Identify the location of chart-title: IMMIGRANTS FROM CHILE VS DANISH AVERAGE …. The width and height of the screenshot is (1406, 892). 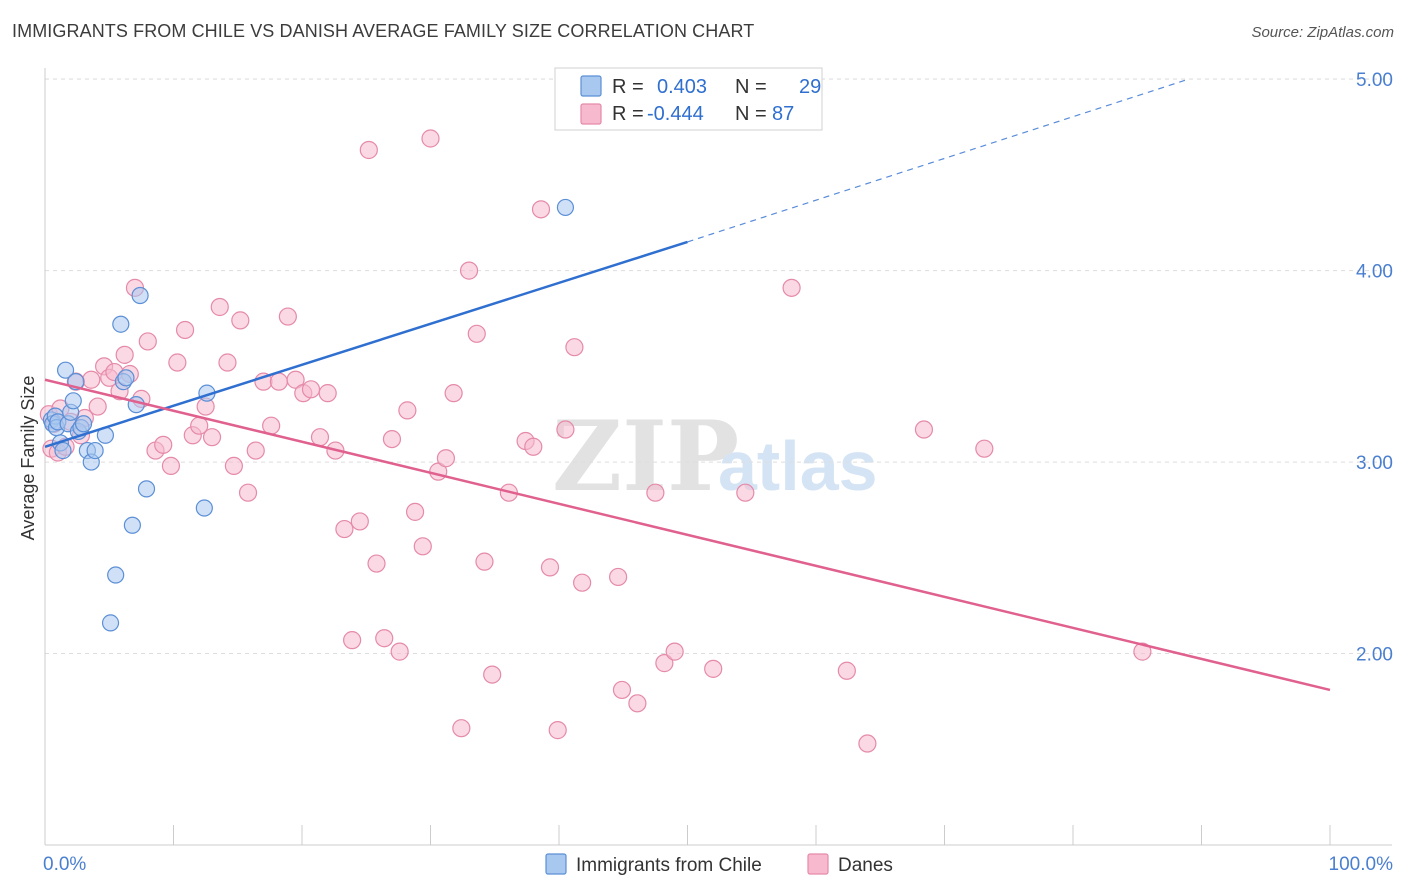
(383, 31).